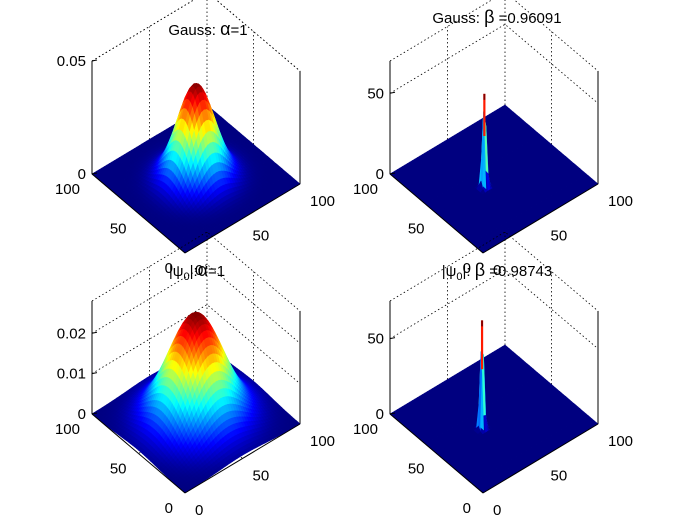  I want to click on z-tick-label: 0.02, so click(71, 333).